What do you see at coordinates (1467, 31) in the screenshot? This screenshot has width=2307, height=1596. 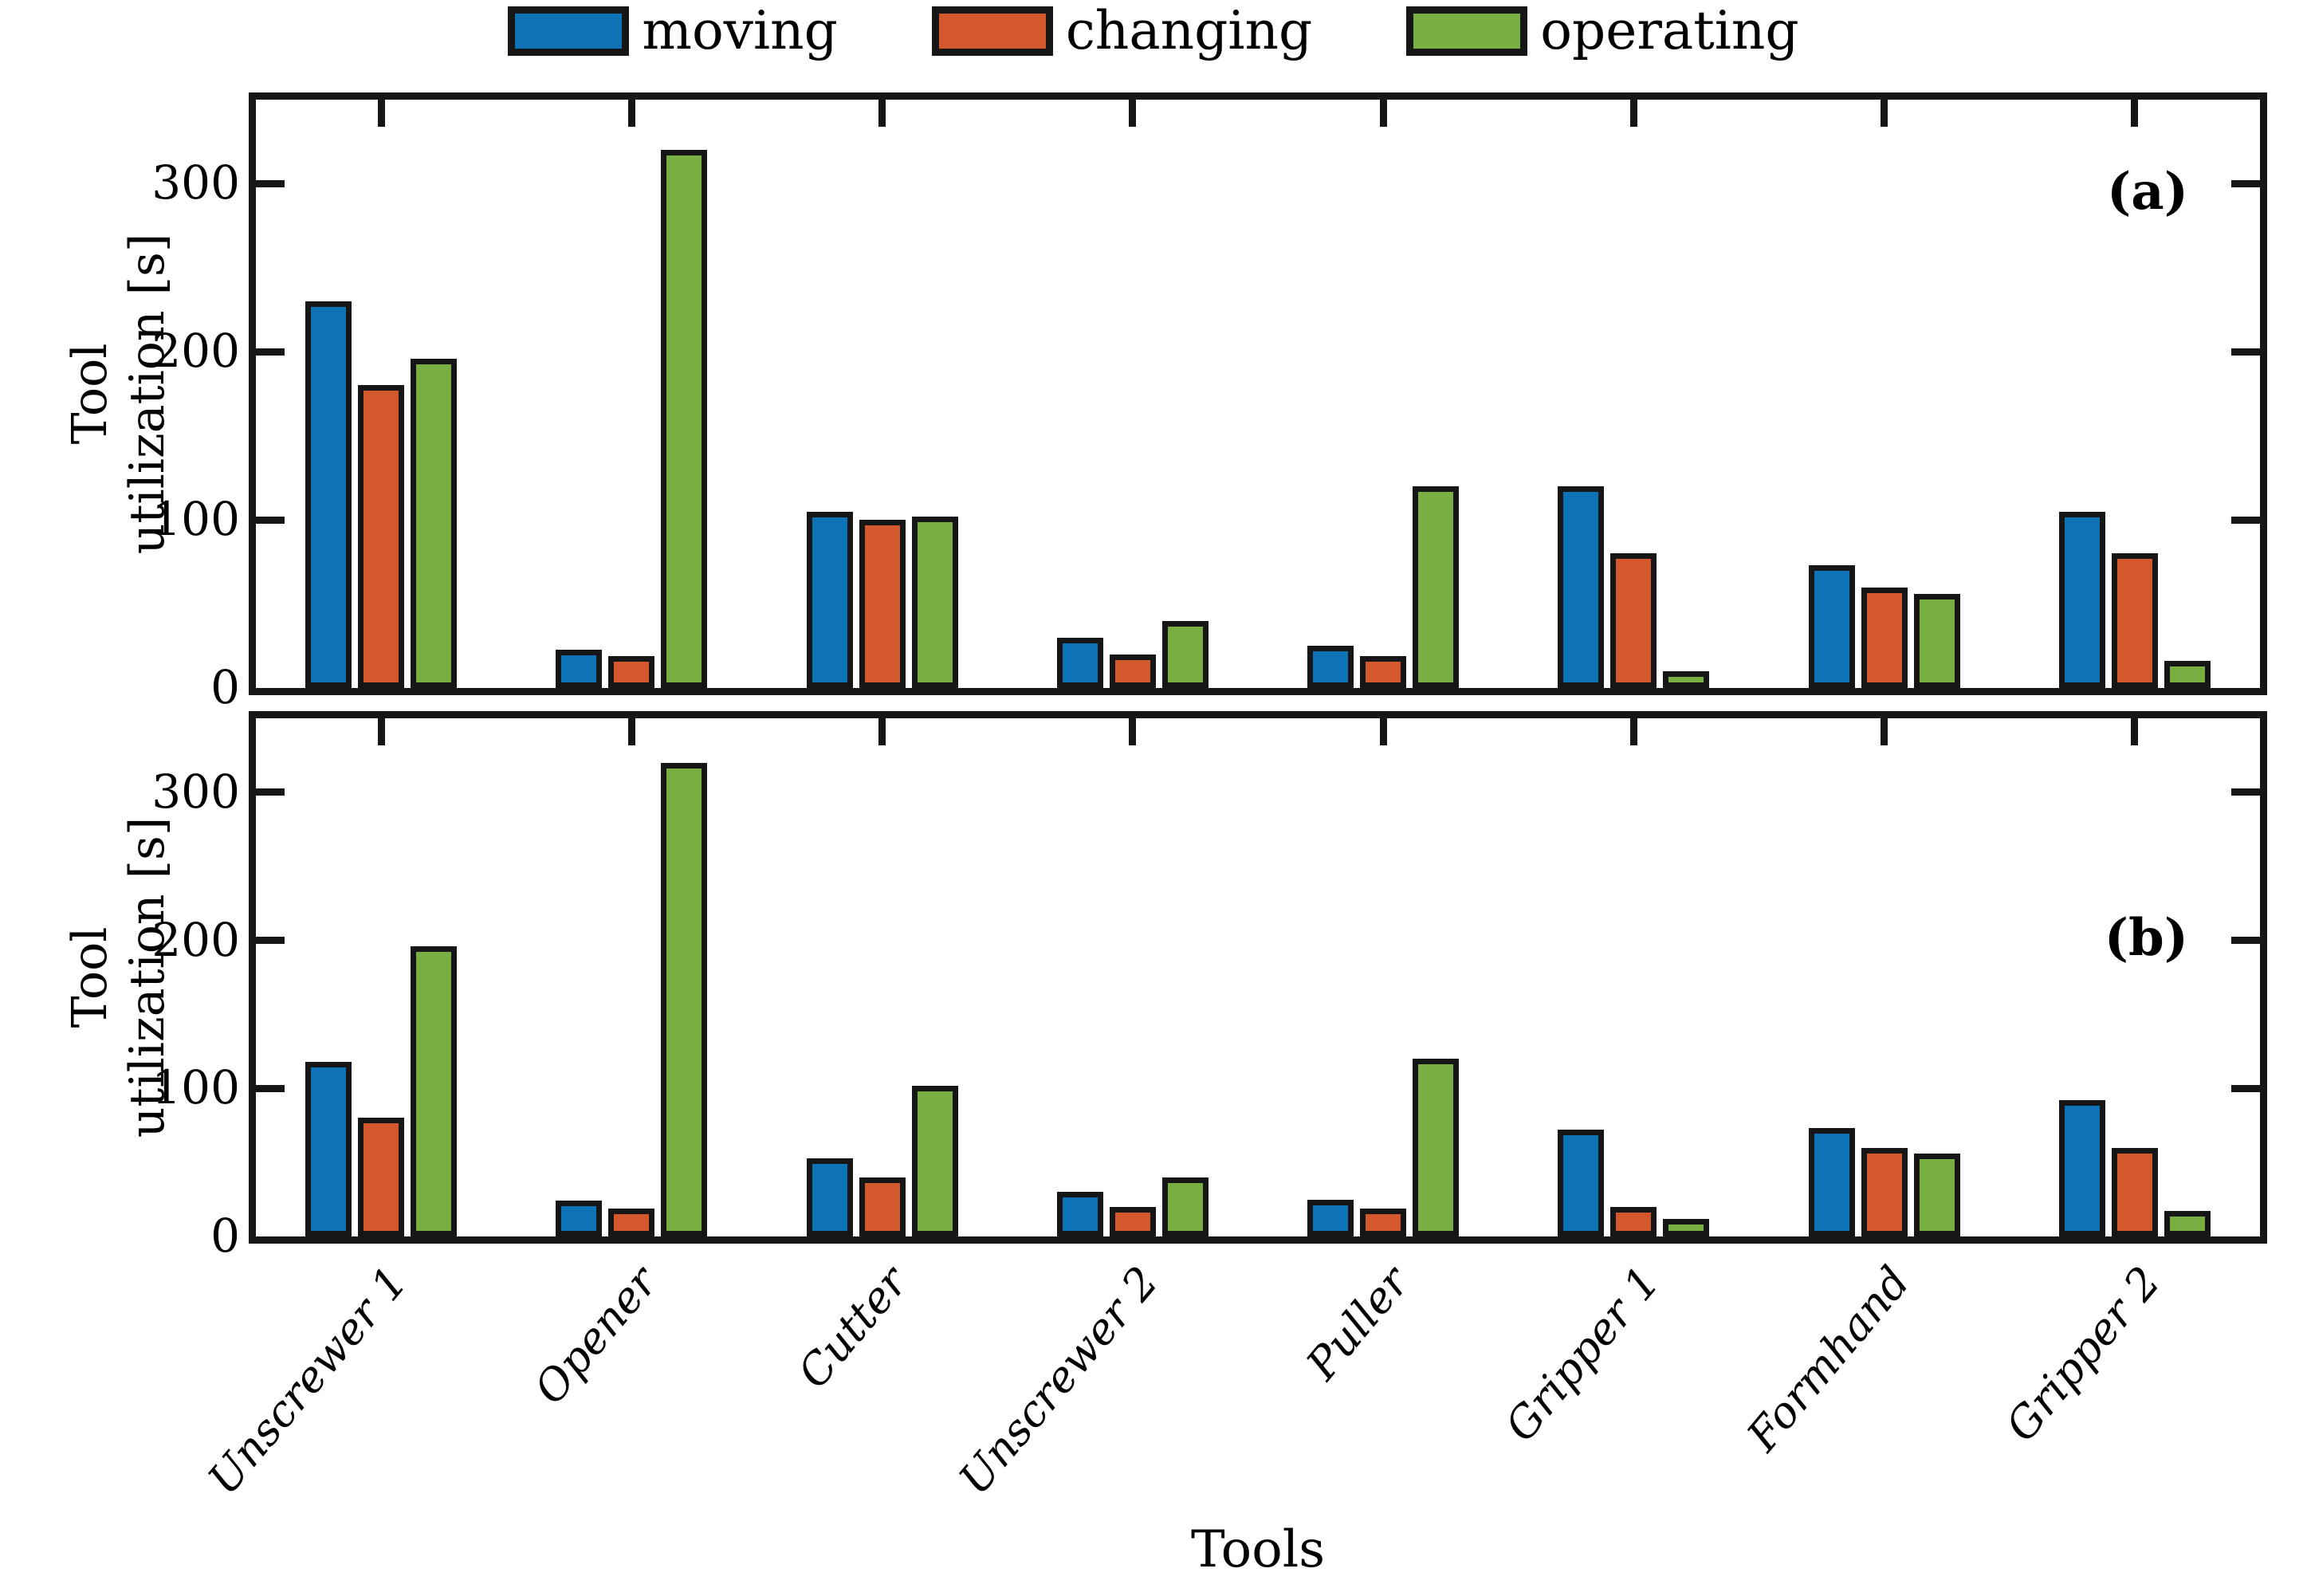 I see `legend-swatch-operating` at bounding box center [1467, 31].